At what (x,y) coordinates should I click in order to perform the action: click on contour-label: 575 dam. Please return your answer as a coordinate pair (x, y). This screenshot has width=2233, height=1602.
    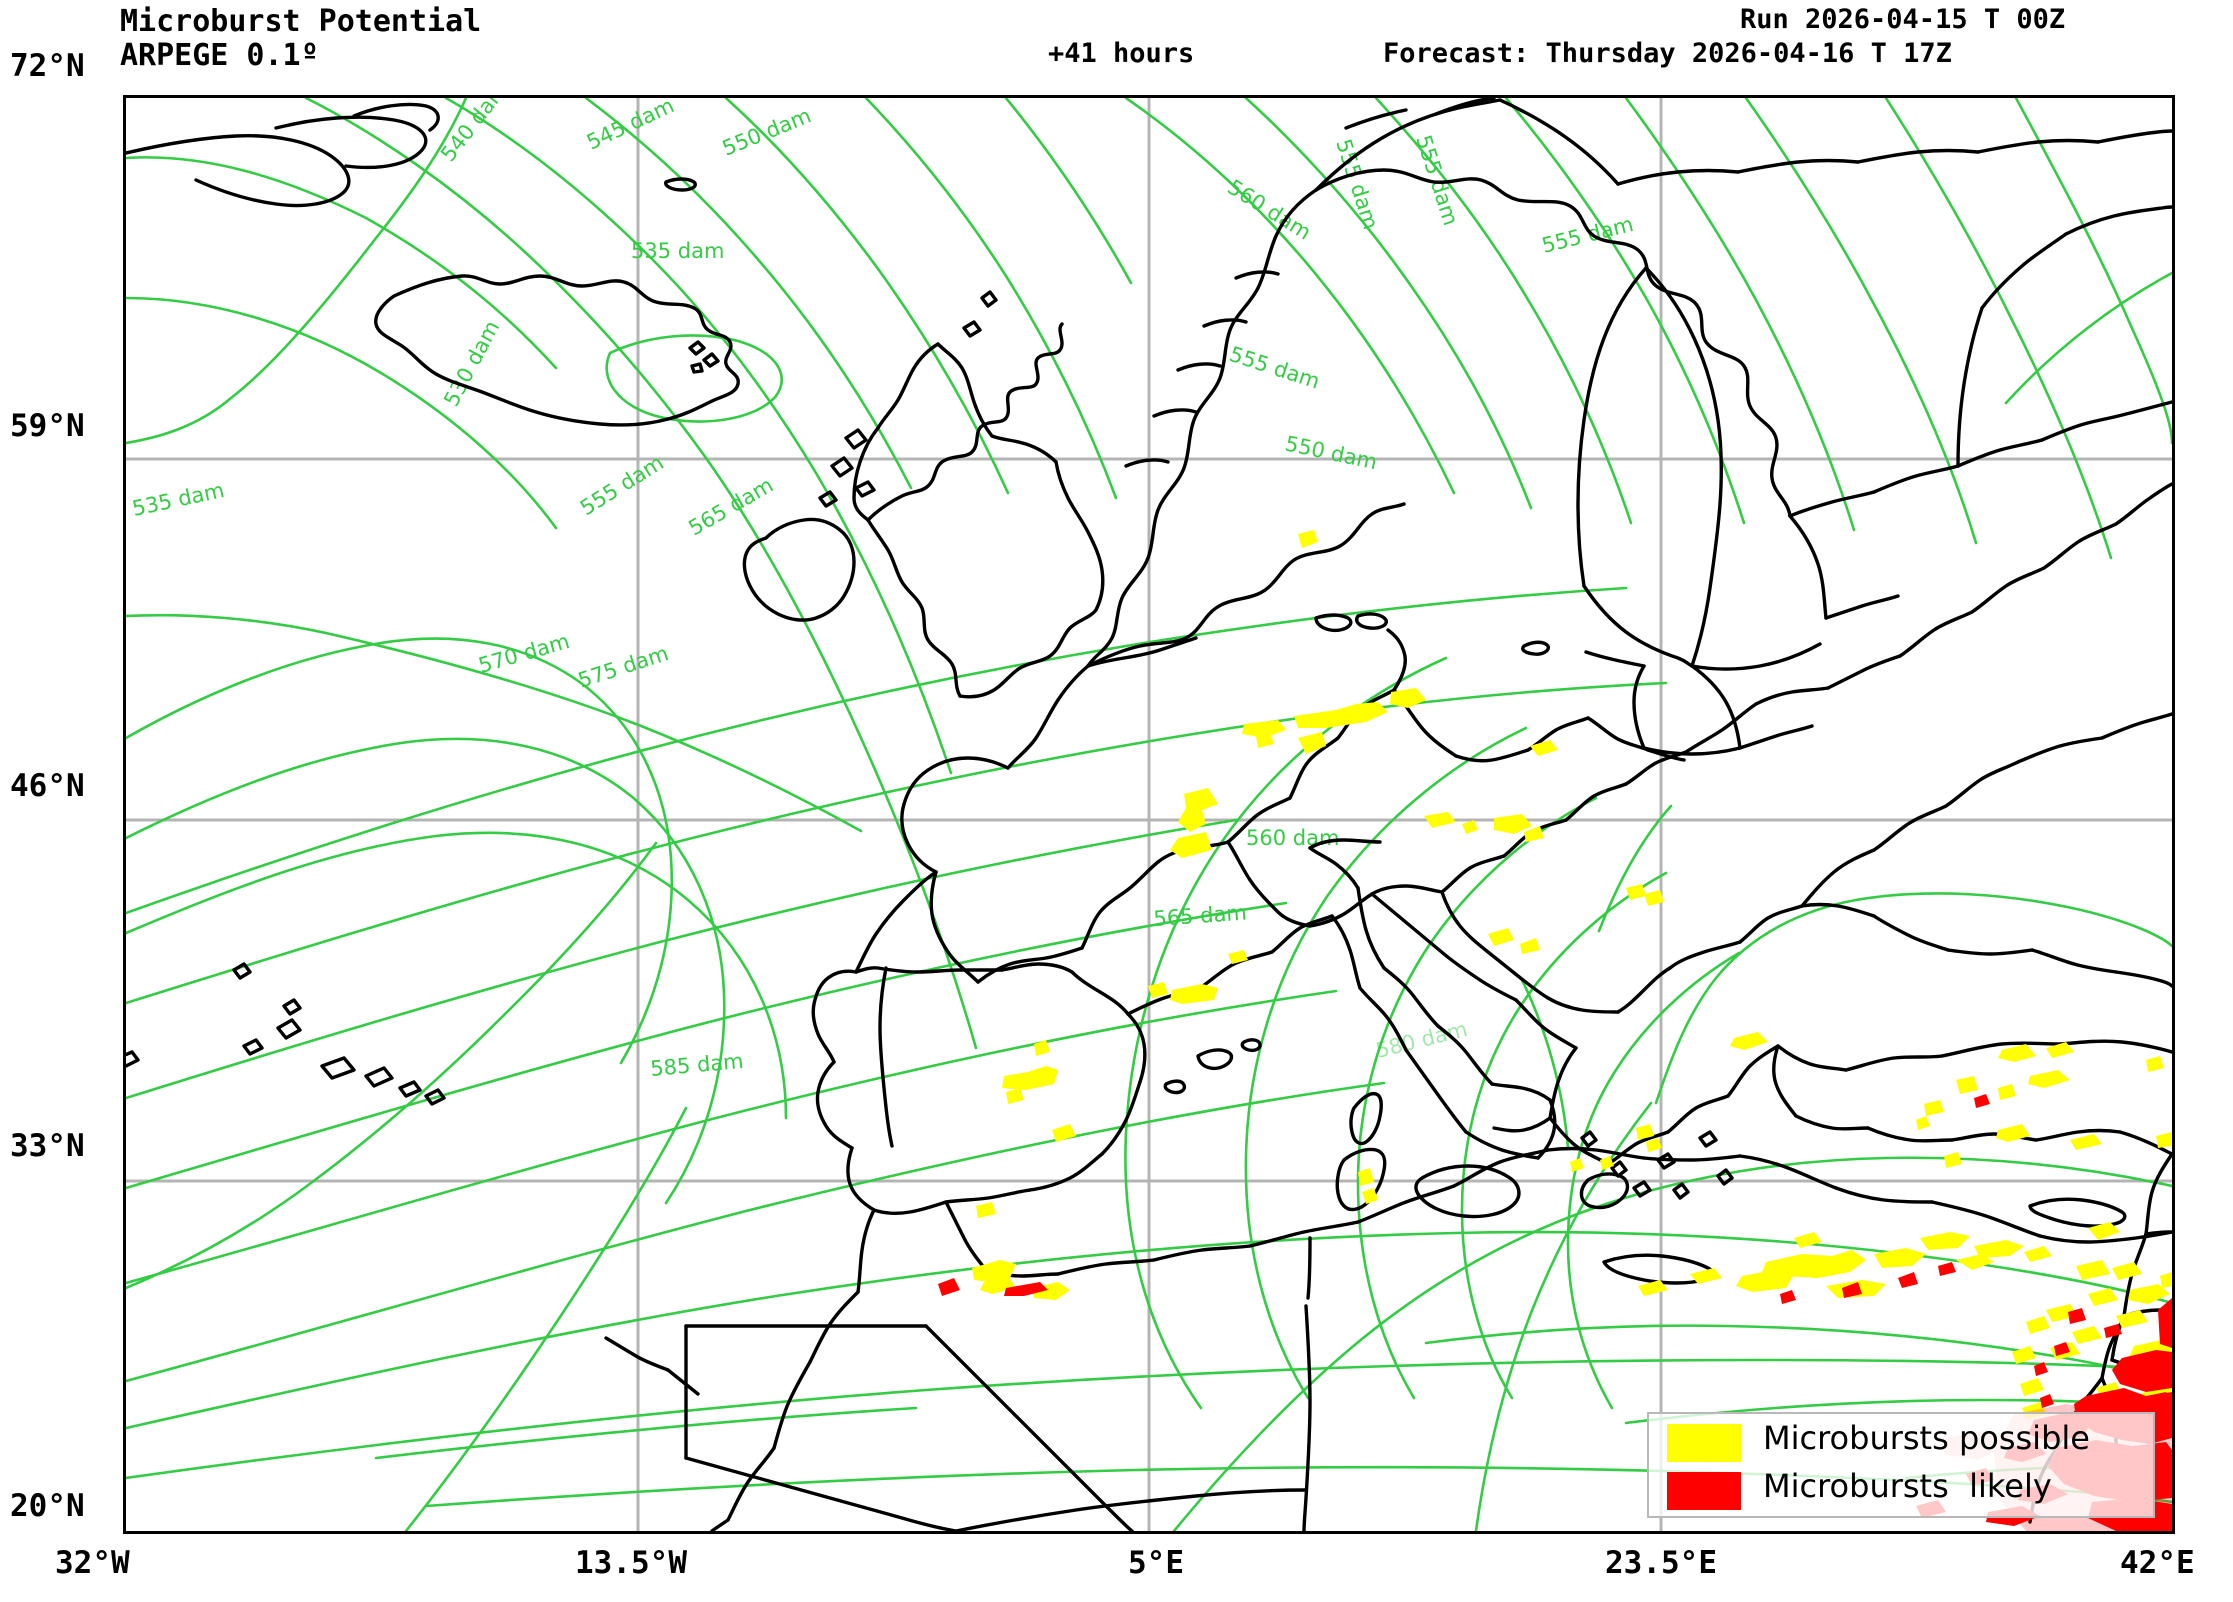
    Looking at the image, I should click on (623, 667).